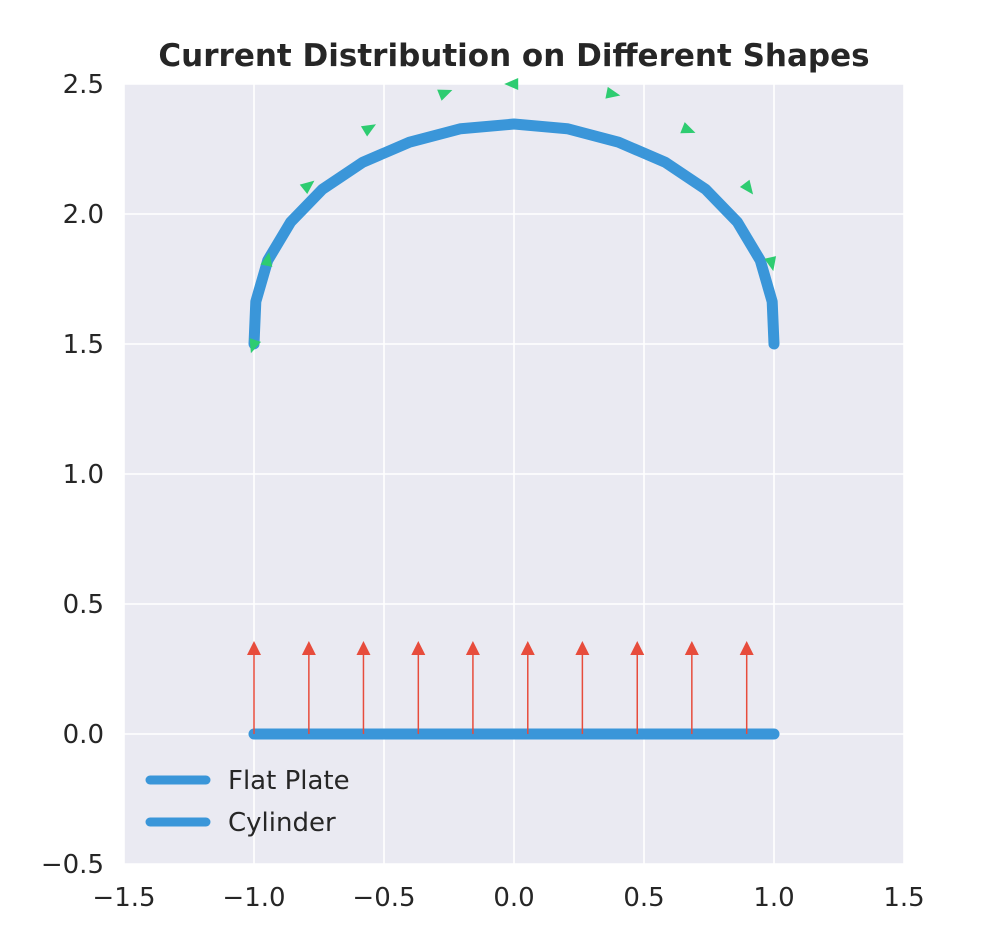 This screenshot has width=997, height=951. What do you see at coordinates (289, 781) in the screenshot?
I see `legend-label-flat-plate: Flat Plate` at bounding box center [289, 781].